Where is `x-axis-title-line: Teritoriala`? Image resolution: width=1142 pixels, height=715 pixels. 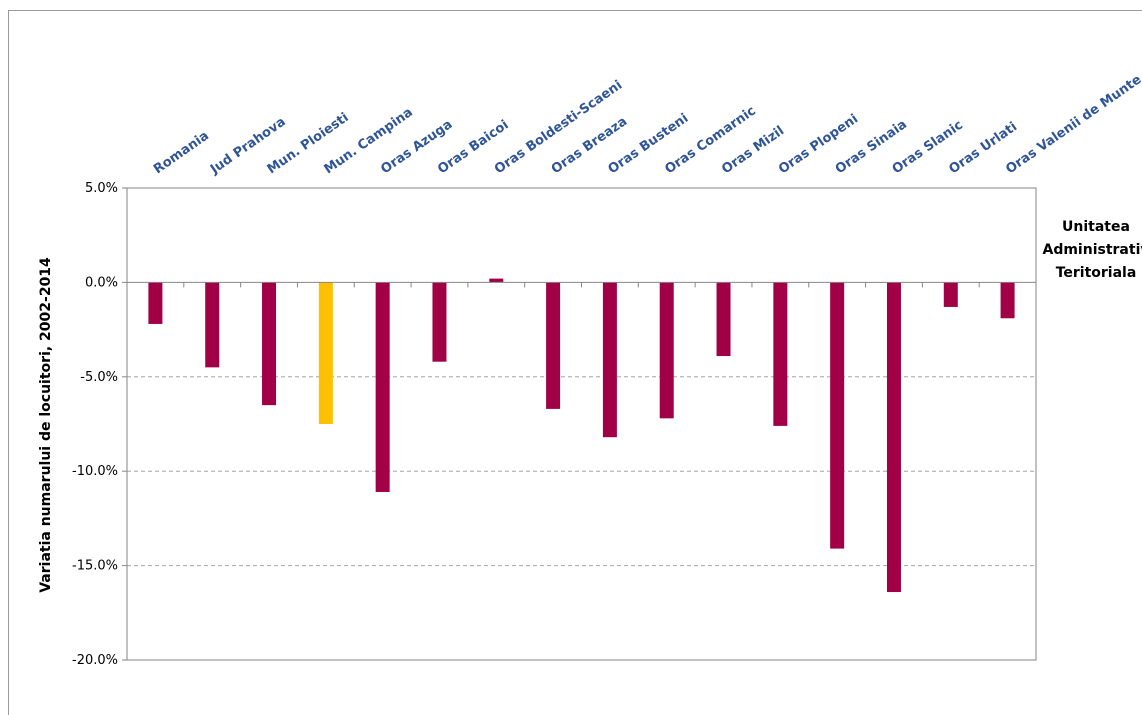 x-axis-title-line: Teritoriala is located at coordinates (1096, 273).